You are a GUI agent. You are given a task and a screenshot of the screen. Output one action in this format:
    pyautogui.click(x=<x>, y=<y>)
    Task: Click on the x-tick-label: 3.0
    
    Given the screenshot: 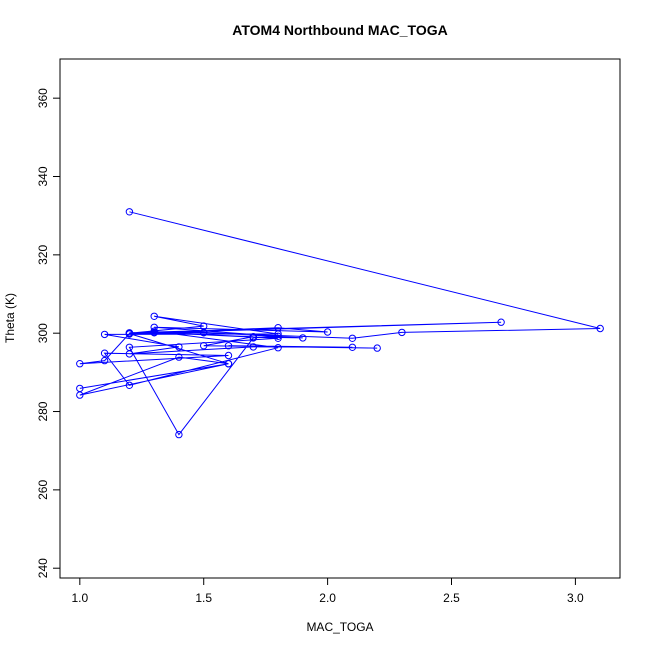 What is the action you would take?
    pyautogui.click(x=575, y=598)
    